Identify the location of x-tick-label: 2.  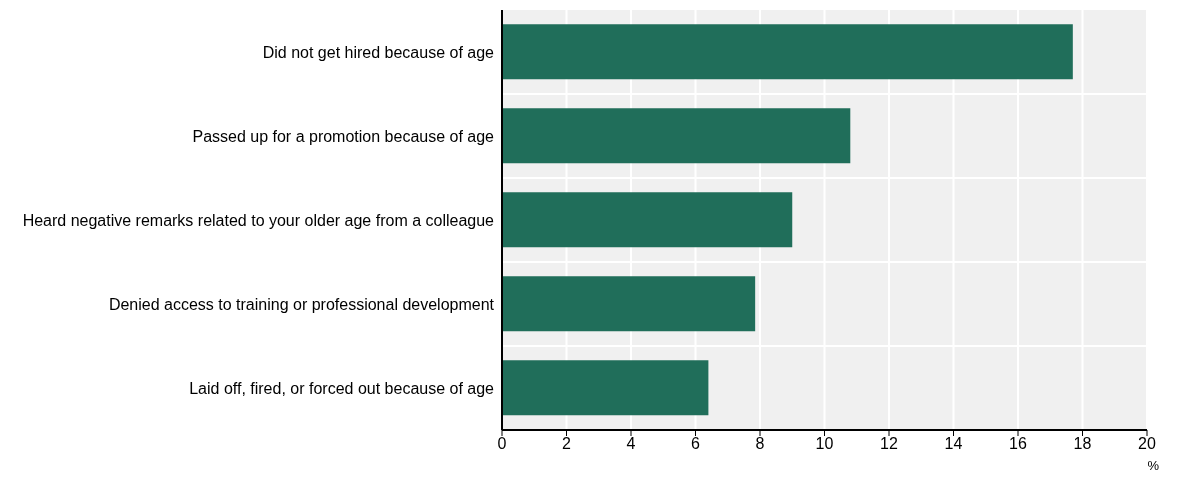
(567, 444).